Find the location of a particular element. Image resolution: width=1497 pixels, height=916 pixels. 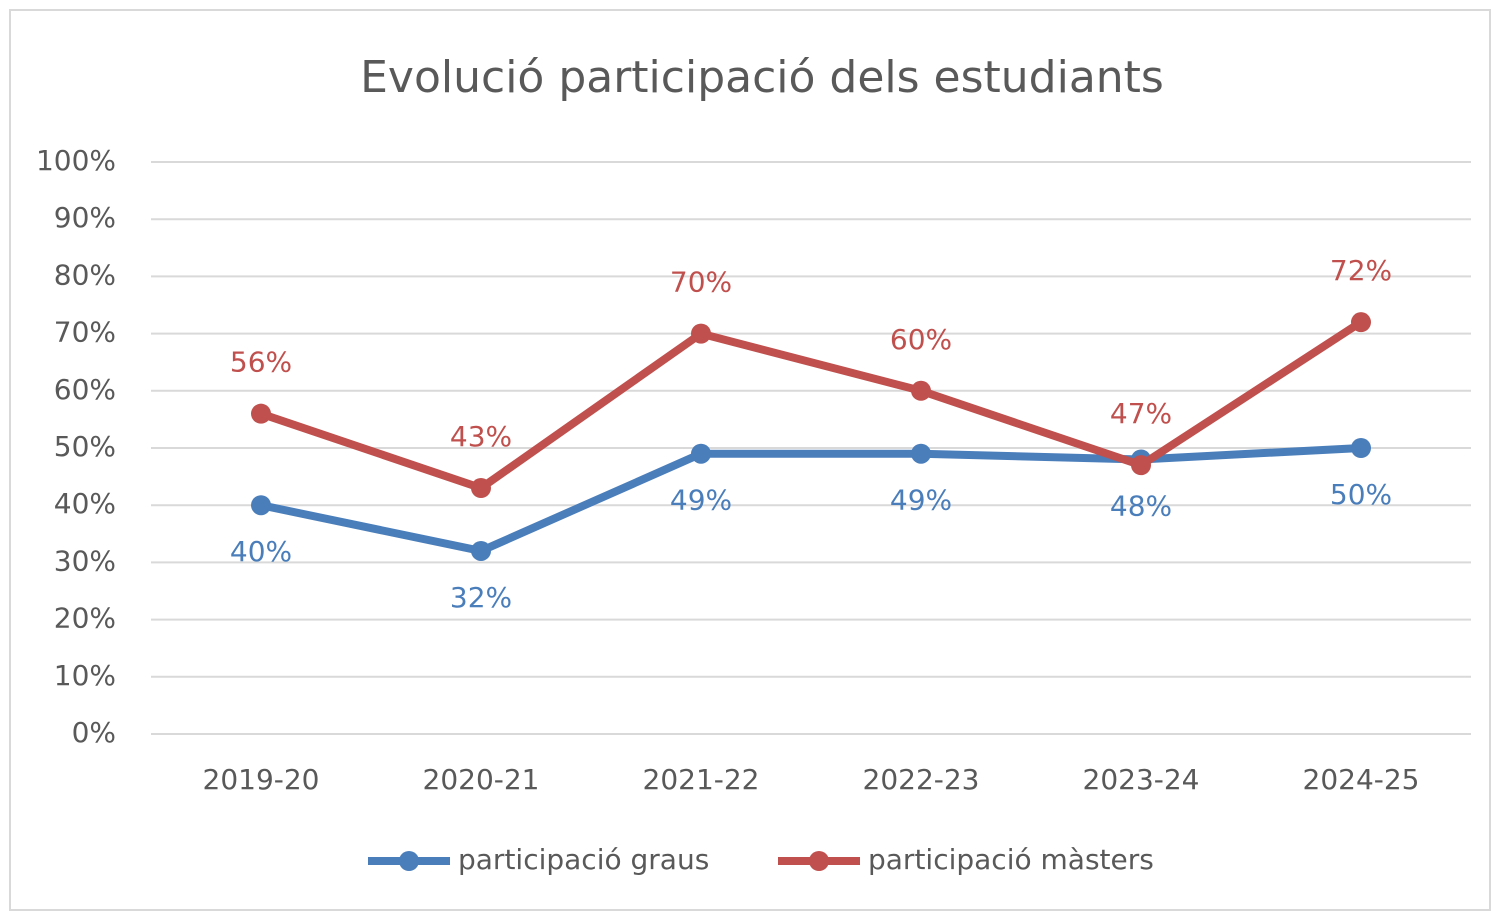

data-label: 60% is located at coordinates (921, 339).